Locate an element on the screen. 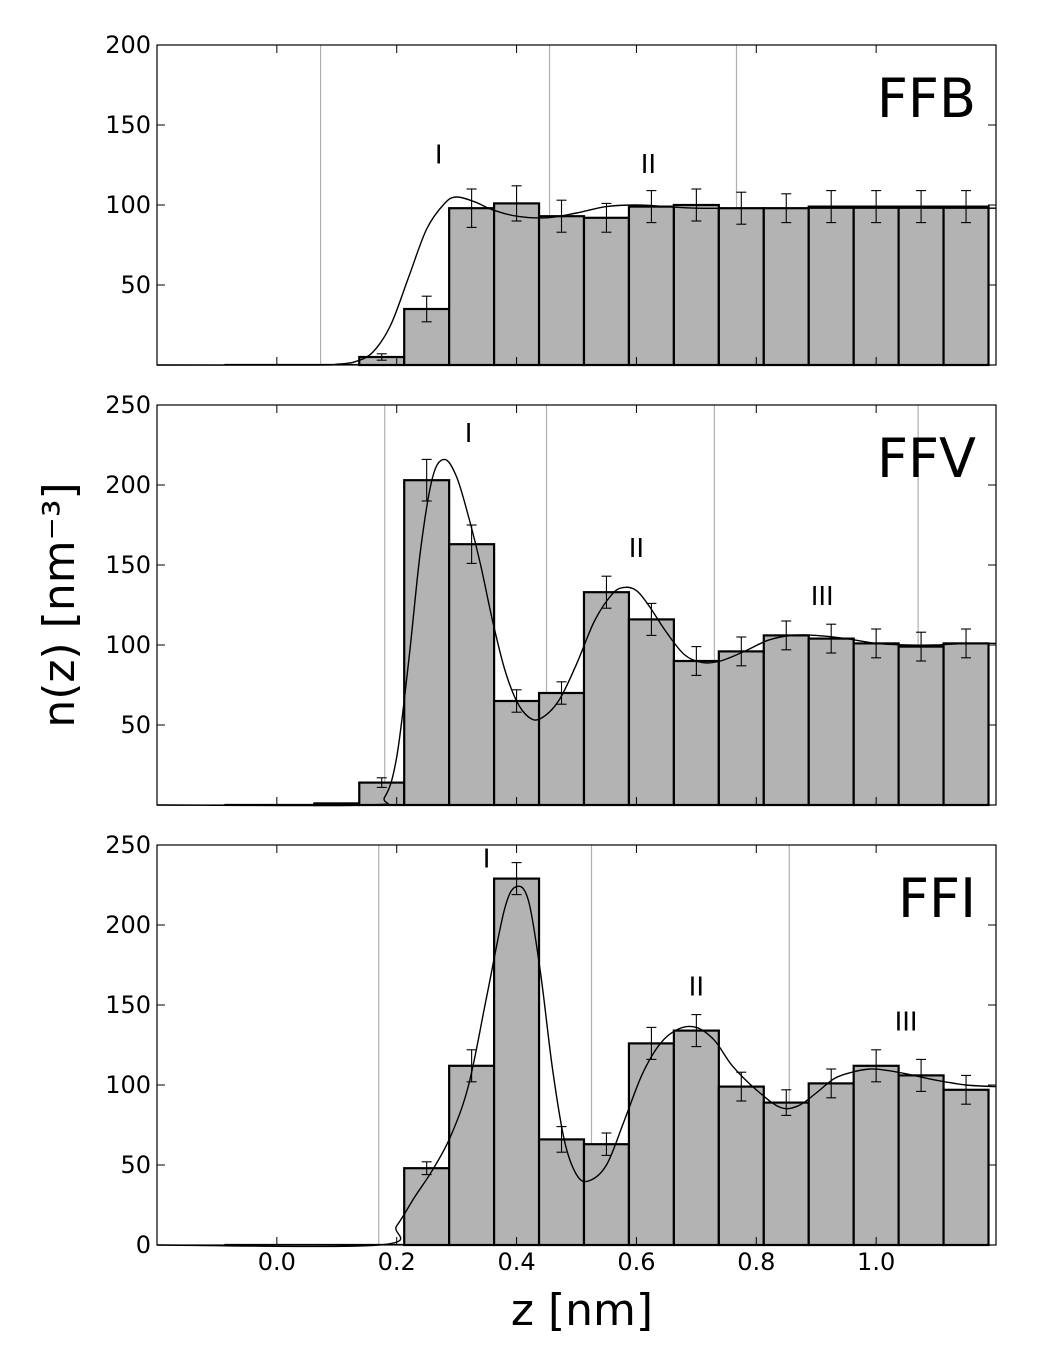 This screenshot has width=1050, height=1350. x-tick-label: 0.6 is located at coordinates (636, 1262).